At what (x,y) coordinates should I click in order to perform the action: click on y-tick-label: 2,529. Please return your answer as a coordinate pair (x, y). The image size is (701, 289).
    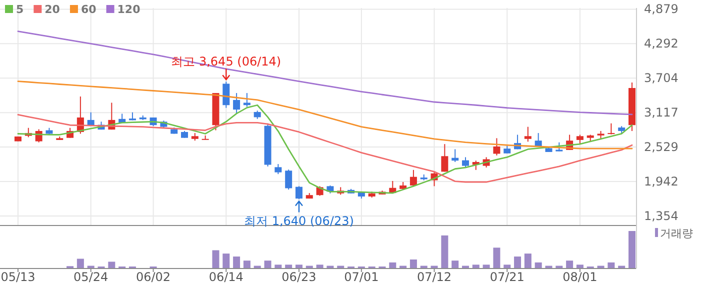
    Looking at the image, I should click on (661, 147).